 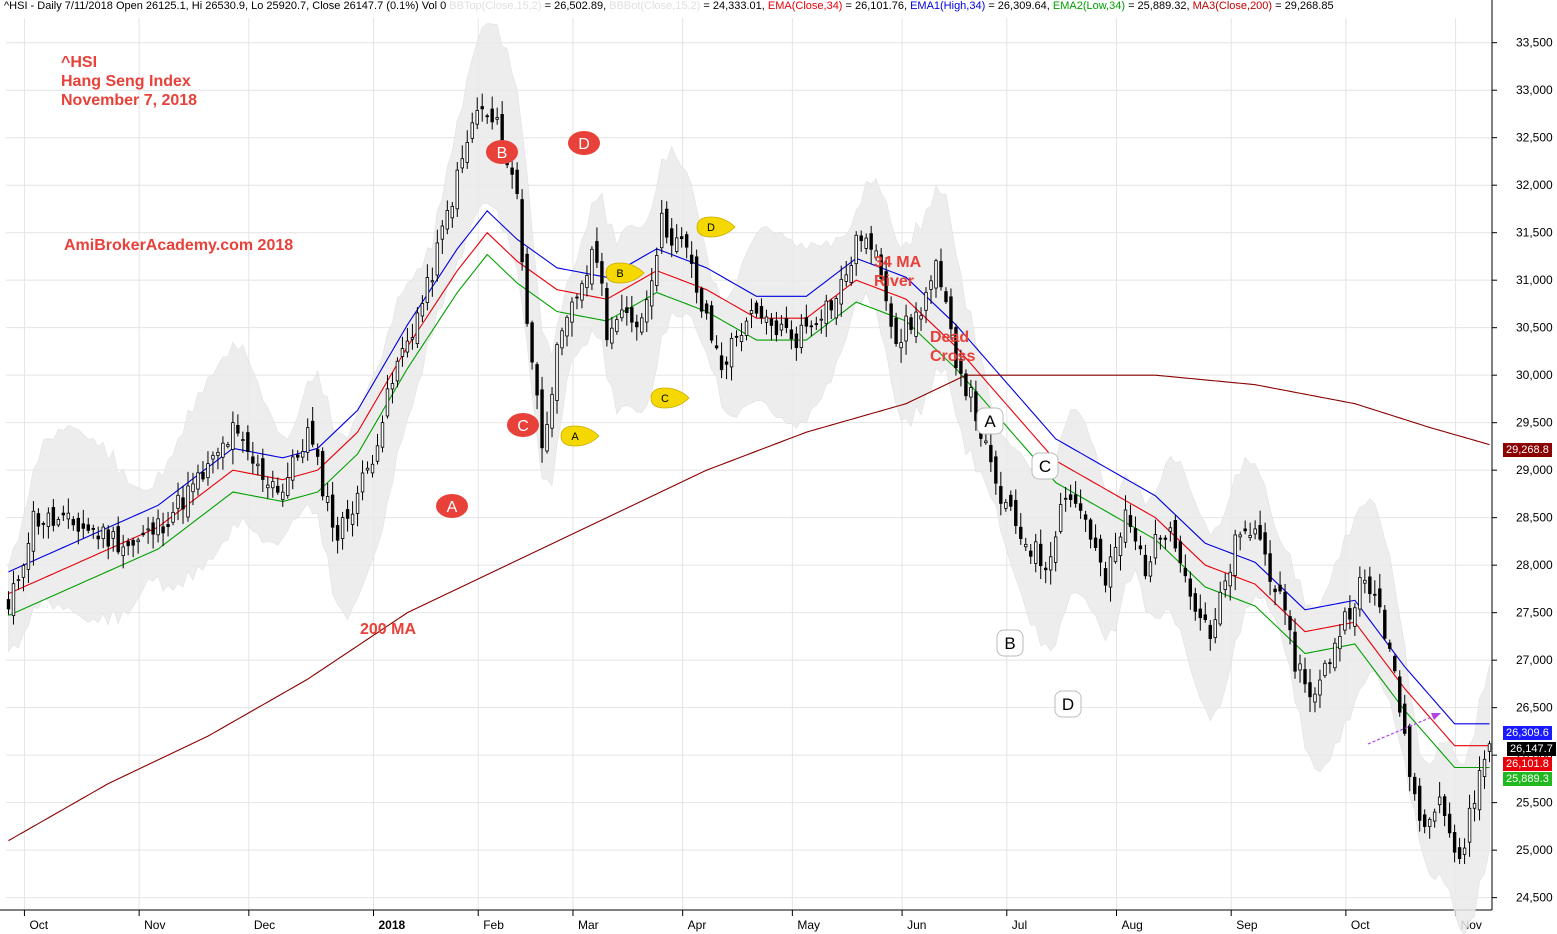 I want to click on site-watermark: AmiBrokerAcademy.com 2018, so click(x=179, y=245).